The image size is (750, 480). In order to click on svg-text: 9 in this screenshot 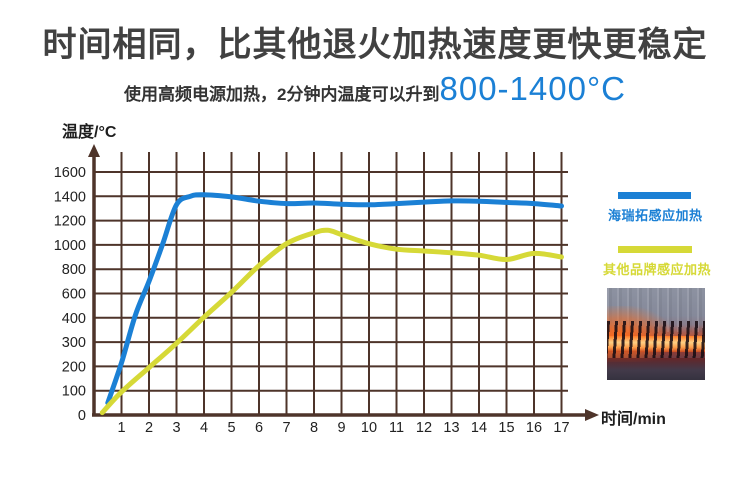, I will do `click(341, 428)`.